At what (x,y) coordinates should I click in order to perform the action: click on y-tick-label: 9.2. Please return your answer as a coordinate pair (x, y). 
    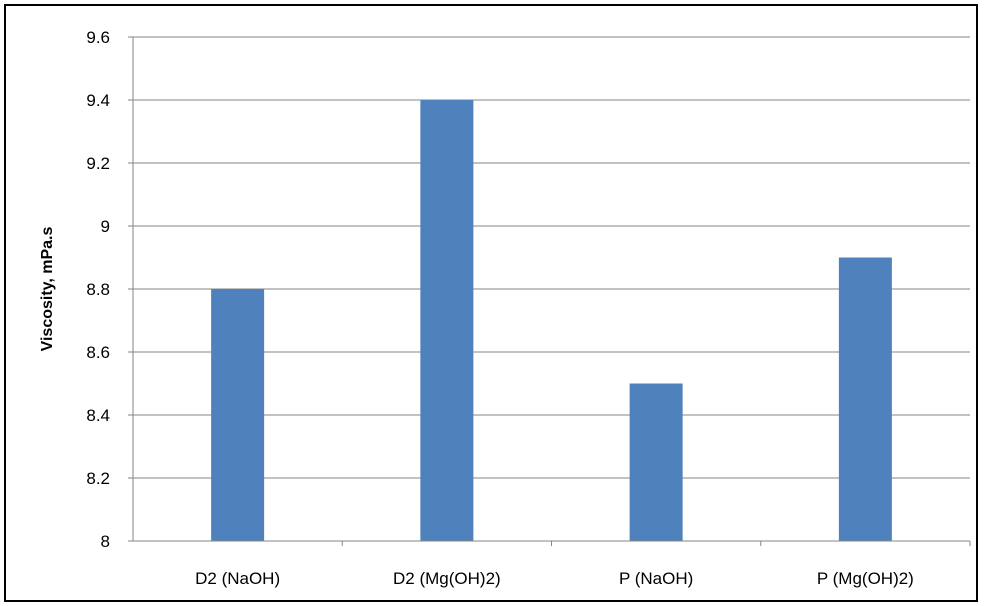
    Looking at the image, I should click on (98, 163).